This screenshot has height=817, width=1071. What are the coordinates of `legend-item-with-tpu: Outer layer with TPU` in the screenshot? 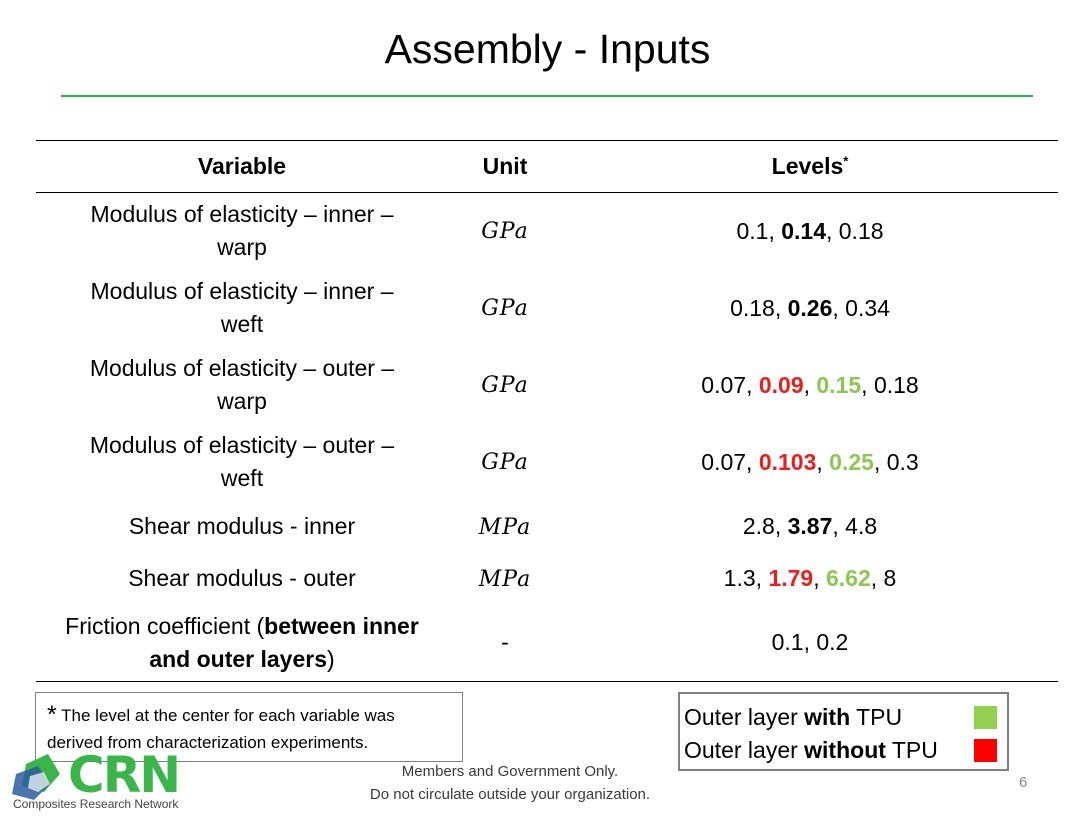 It's located at (845, 717).